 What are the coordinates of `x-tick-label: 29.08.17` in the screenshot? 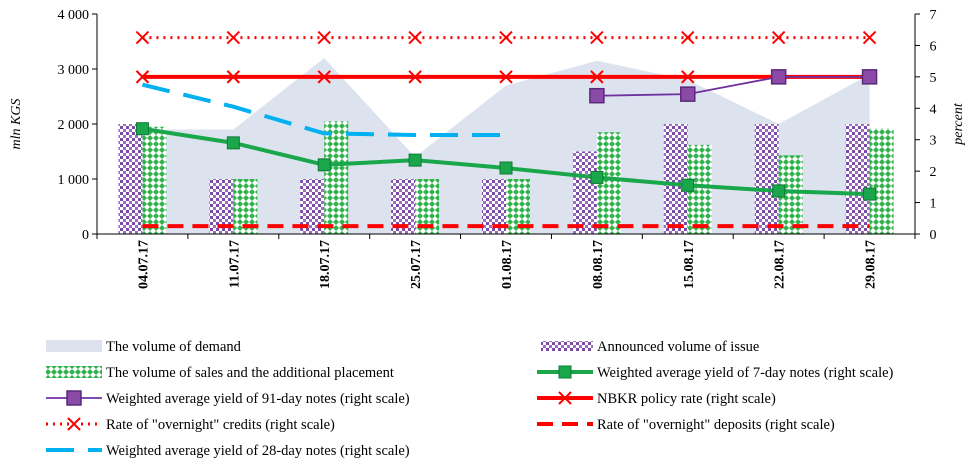 It's located at (871, 264).